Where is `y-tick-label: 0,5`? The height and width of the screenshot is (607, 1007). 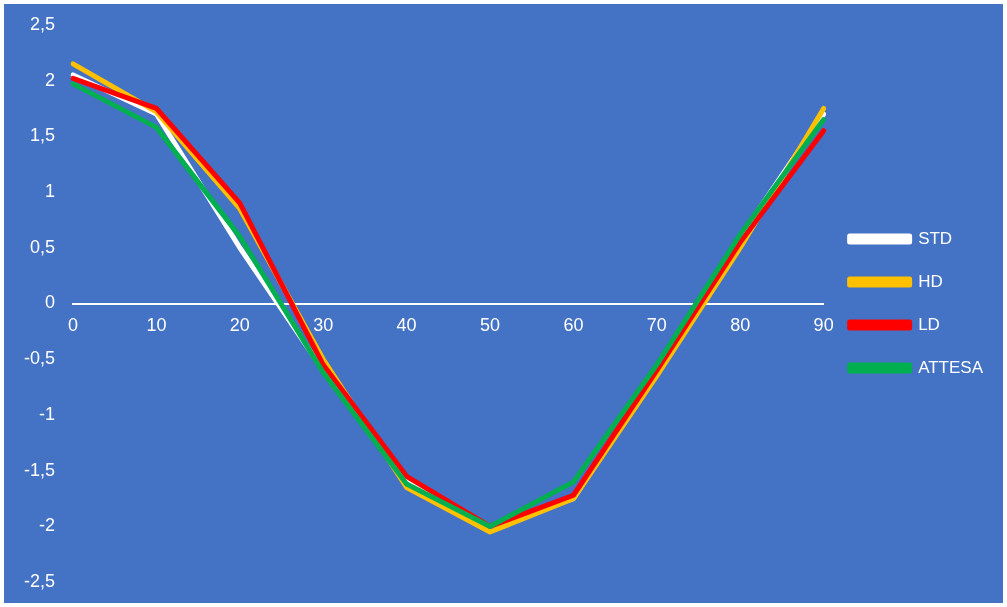
y-tick-label: 0,5 is located at coordinates (42, 246).